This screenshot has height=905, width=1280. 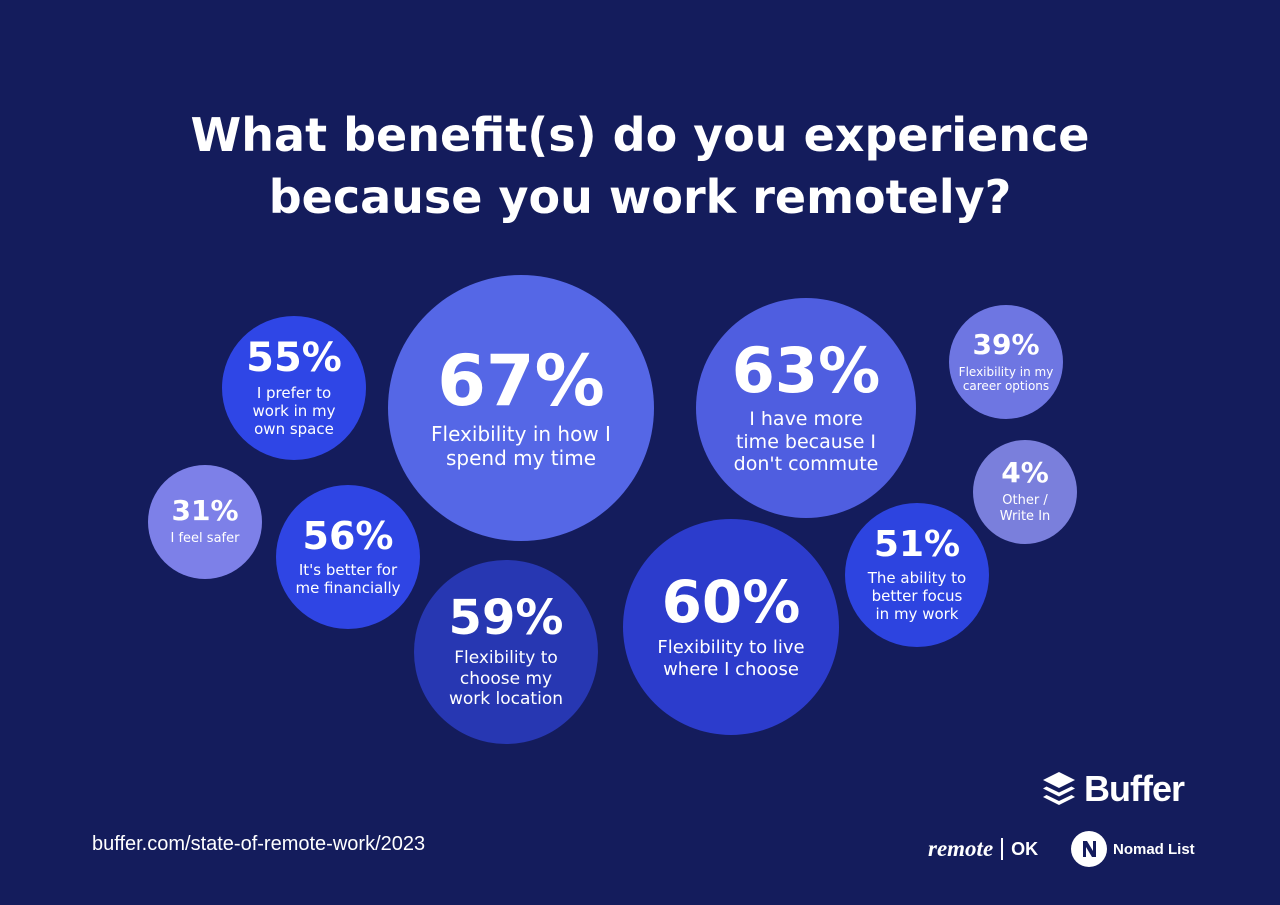 I want to click on bubble-label-line: Flexibility to live, so click(x=731, y=648).